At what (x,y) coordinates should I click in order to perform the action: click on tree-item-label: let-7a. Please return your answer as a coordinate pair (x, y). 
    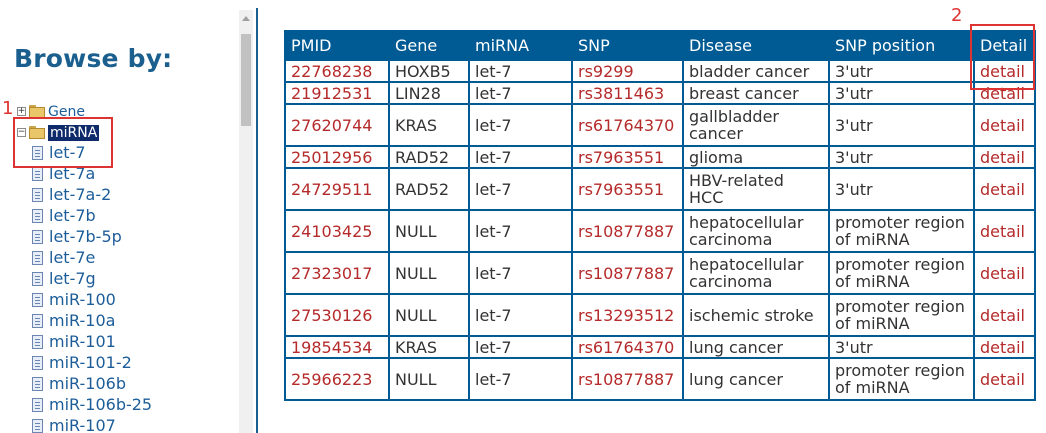
    Looking at the image, I should click on (72, 173).